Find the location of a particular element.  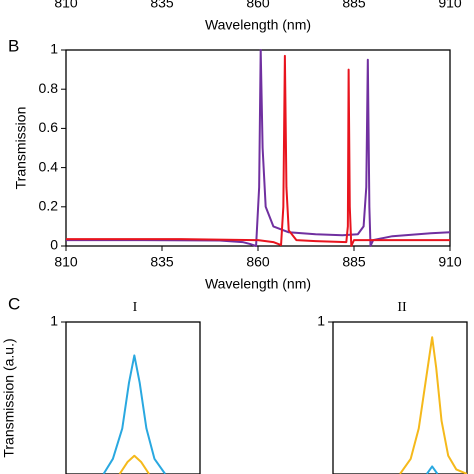

panel-label: B is located at coordinates (13, 45).